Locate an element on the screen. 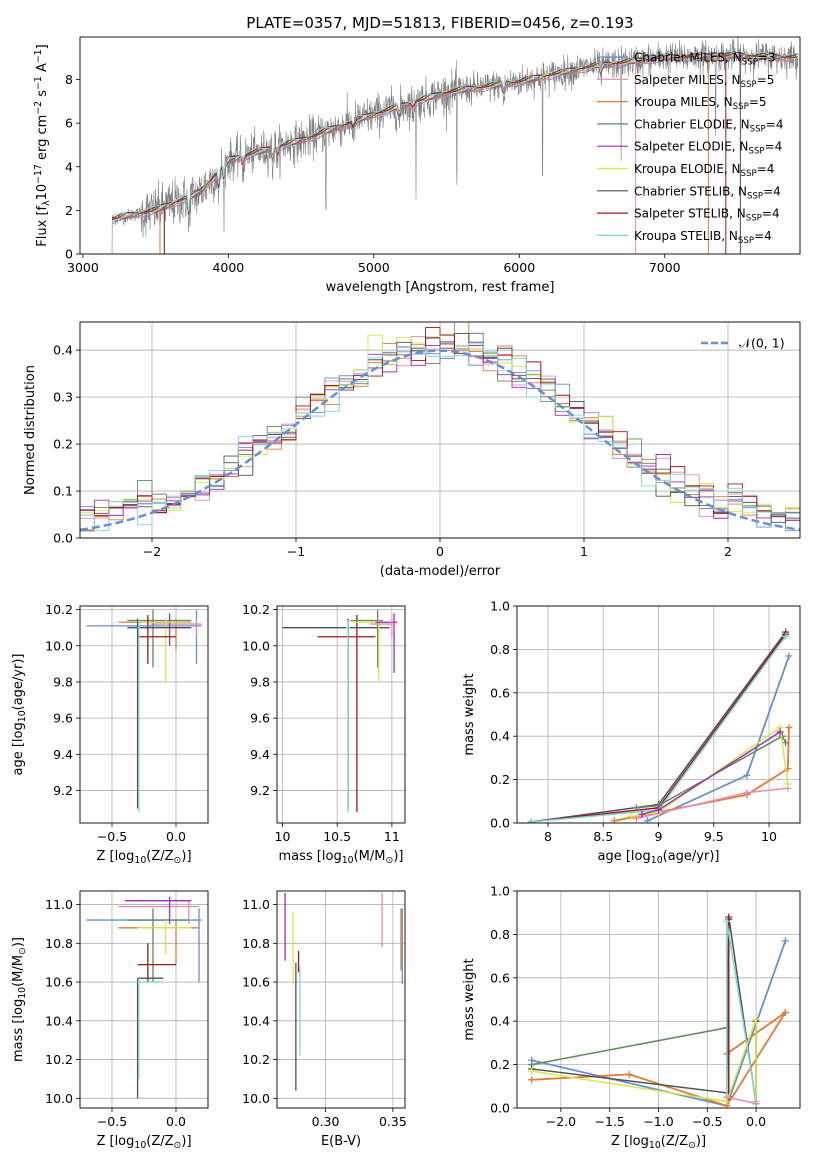  label-text: age [log is located at coordinates (624, 856).